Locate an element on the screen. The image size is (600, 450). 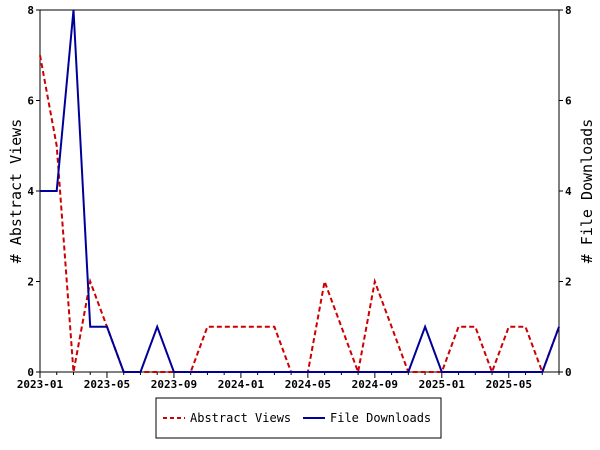
y-right-tick-label: 8 is located at coordinates (568, 10).